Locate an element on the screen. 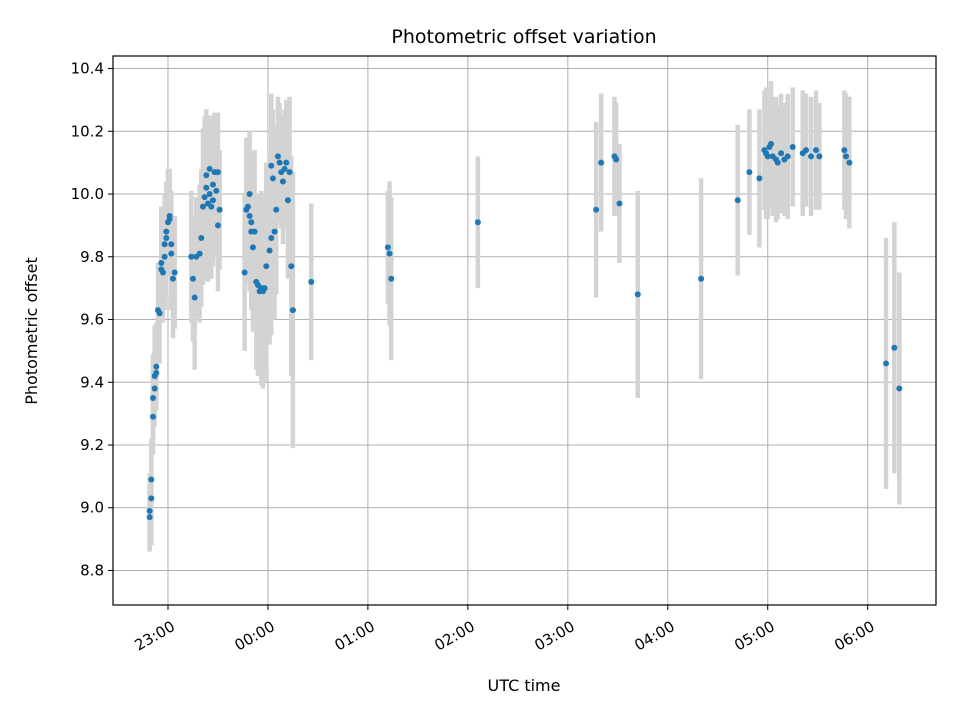 The height and width of the screenshot is (720, 960). x-tick-label: 01:00 is located at coordinates (354, 635).